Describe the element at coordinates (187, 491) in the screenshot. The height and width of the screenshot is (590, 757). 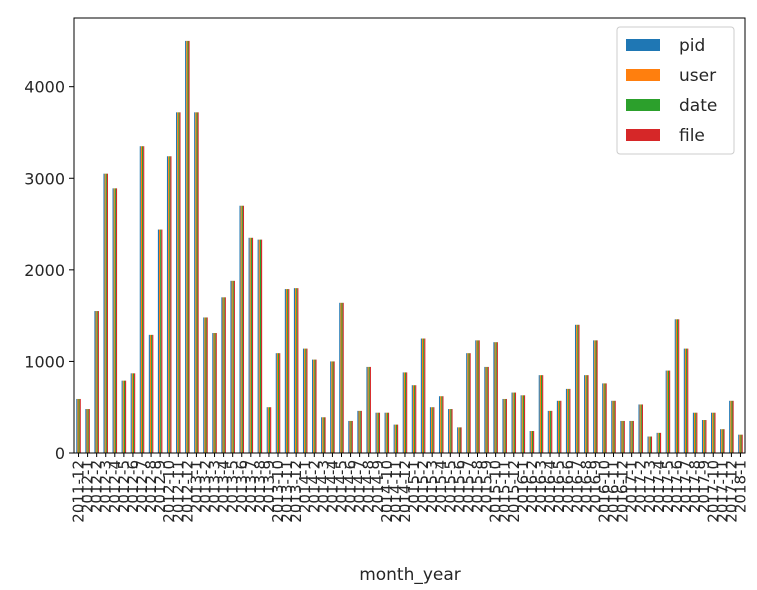
I see `x-tick-label: 2012-12` at that location.